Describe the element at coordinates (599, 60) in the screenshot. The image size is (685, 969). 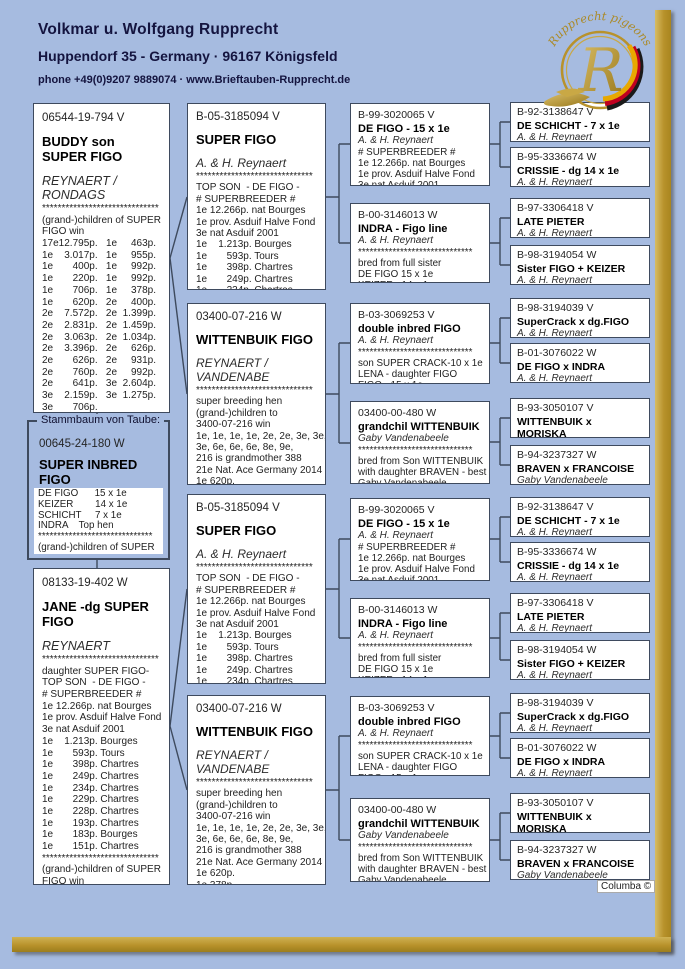
I see `rupprecht-logo: Rupprecht pigeons R` at that location.